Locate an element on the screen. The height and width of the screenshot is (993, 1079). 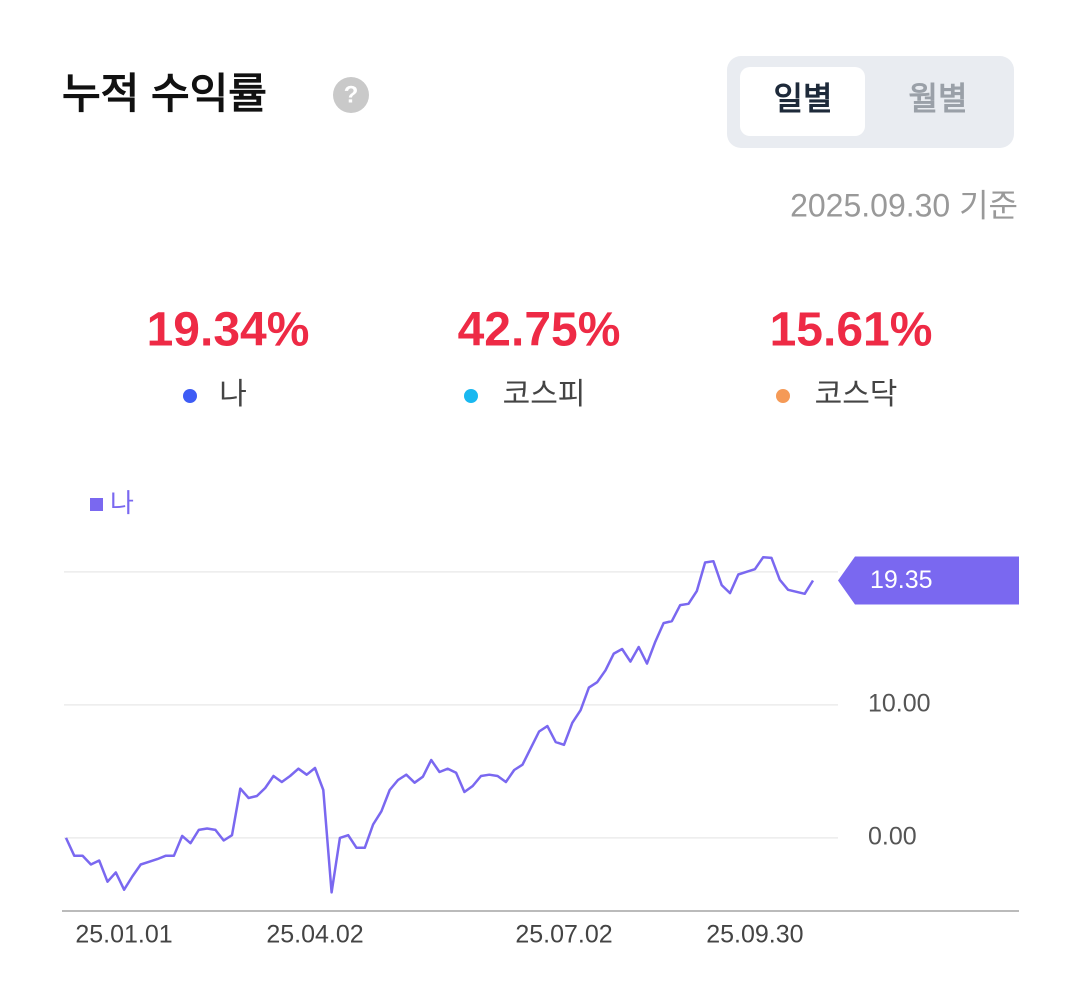
help-mark: ? is located at coordinates (351, 94).